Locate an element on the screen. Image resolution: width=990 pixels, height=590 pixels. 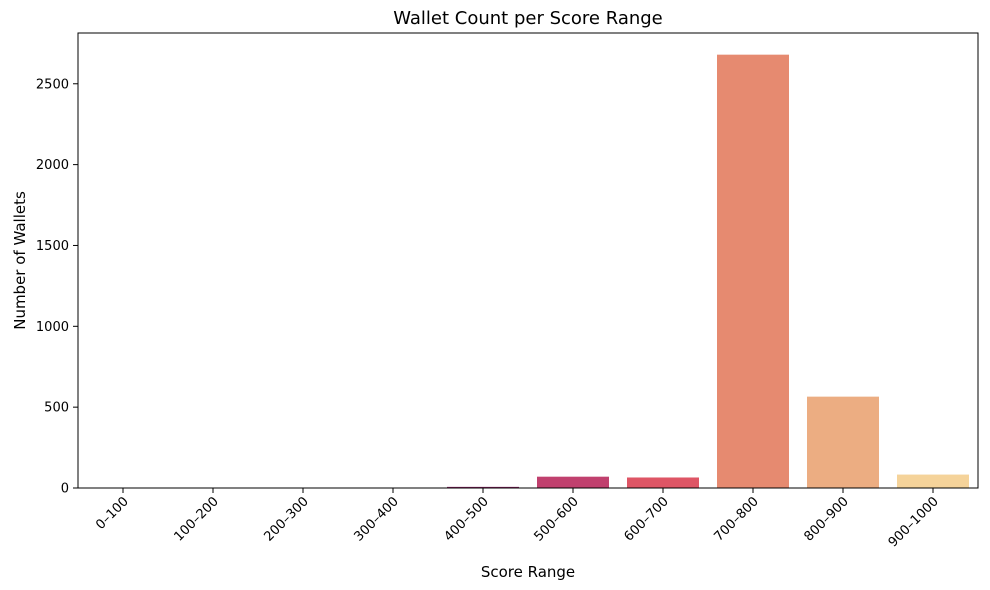
y-tick-label: 500 is located at coordinates (56, 408).